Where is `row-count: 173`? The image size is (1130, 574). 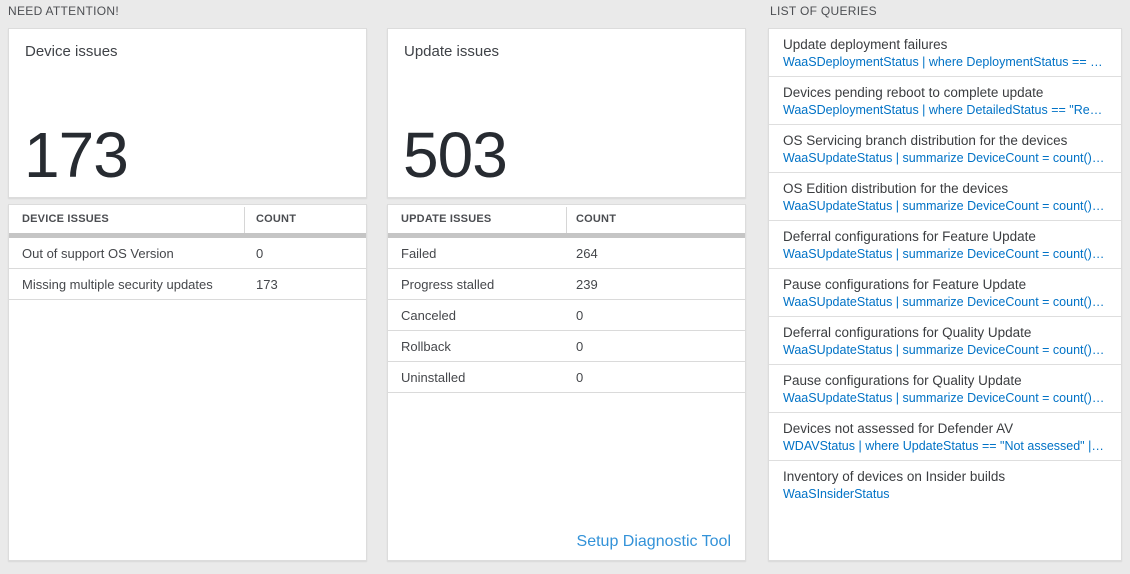 row-count: 173 is located at coordinates (267, 284).